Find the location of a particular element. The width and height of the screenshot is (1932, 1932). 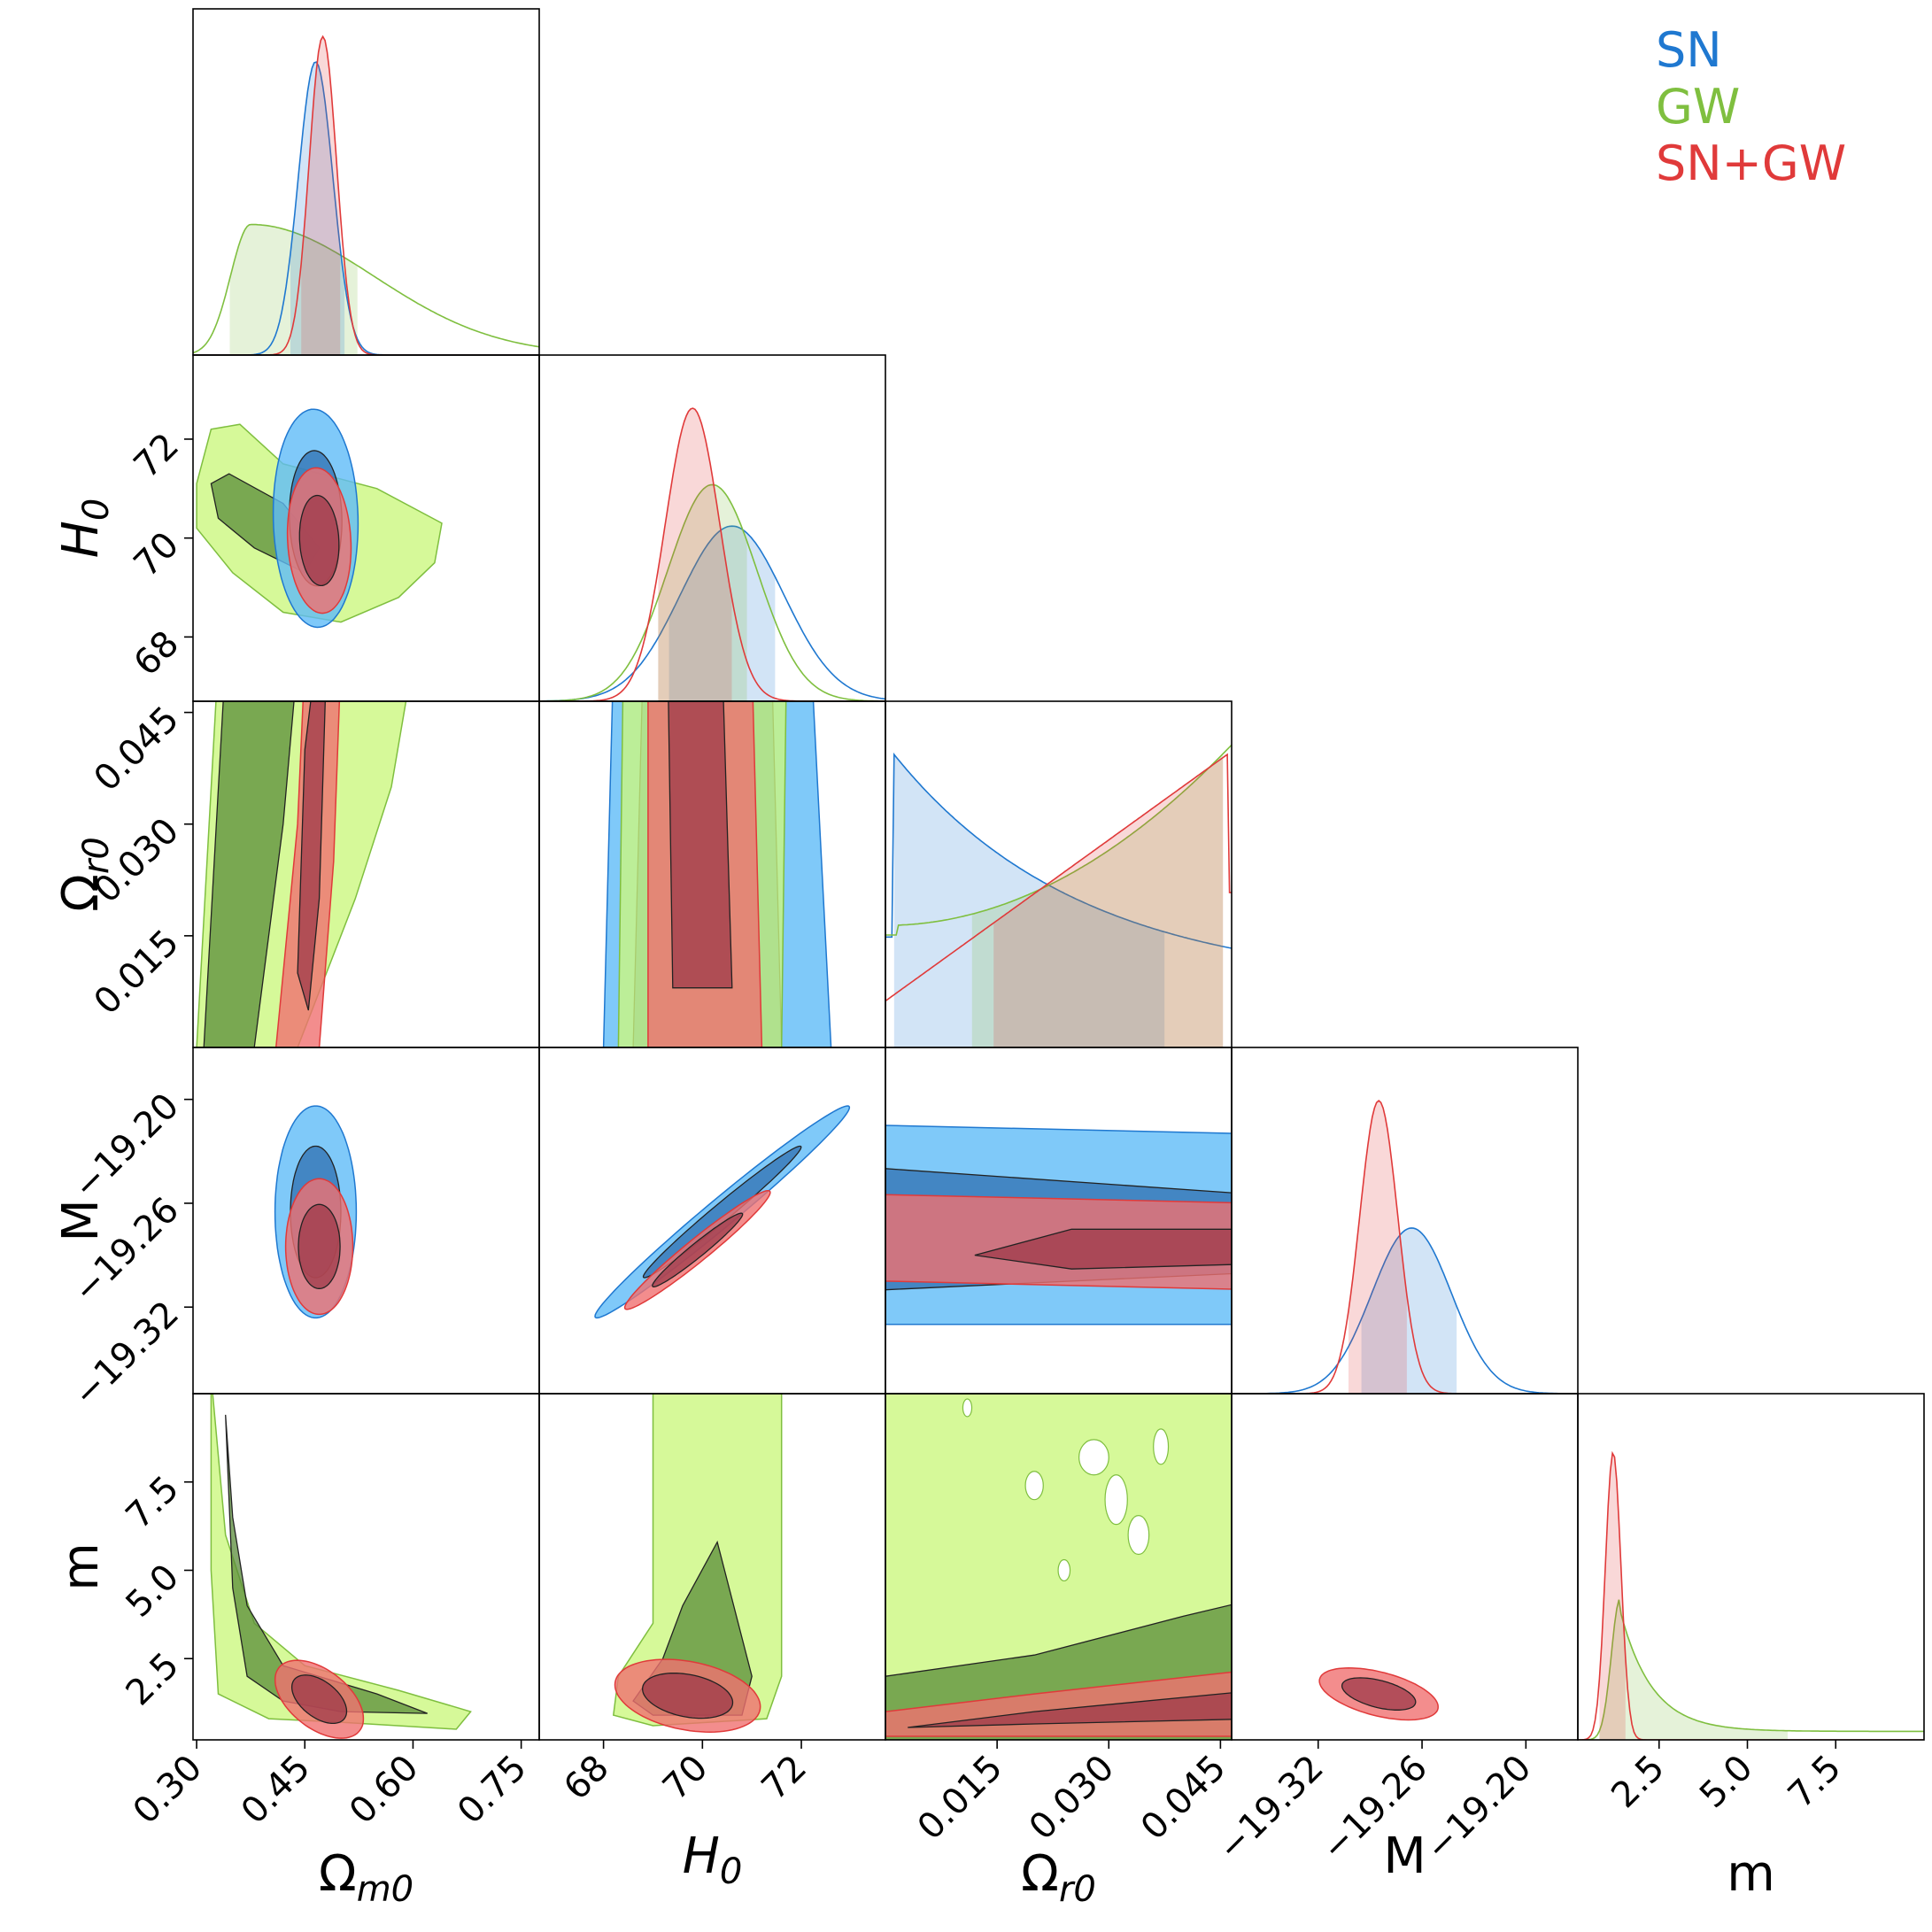

sn-h0-posterior is located at coordinates (712, 613).